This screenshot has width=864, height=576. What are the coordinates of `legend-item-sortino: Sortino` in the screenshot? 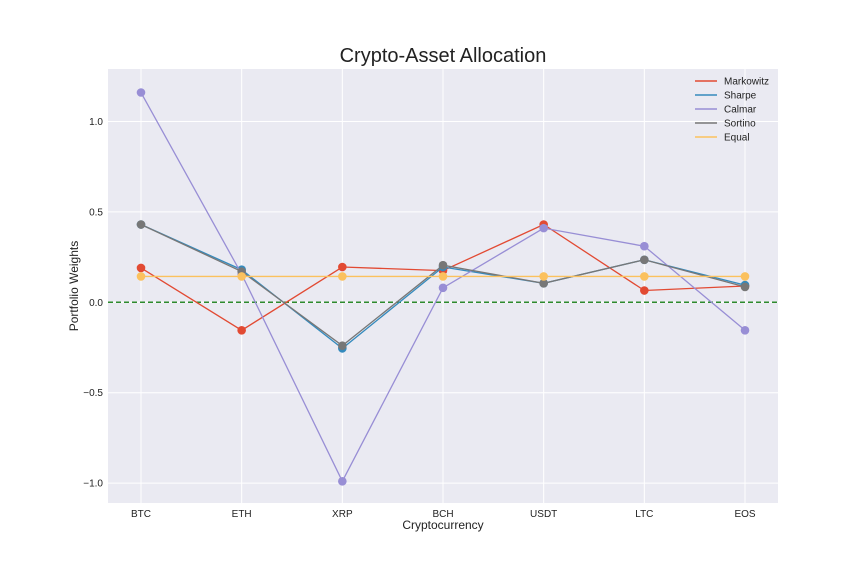 It's located at (725, 124).